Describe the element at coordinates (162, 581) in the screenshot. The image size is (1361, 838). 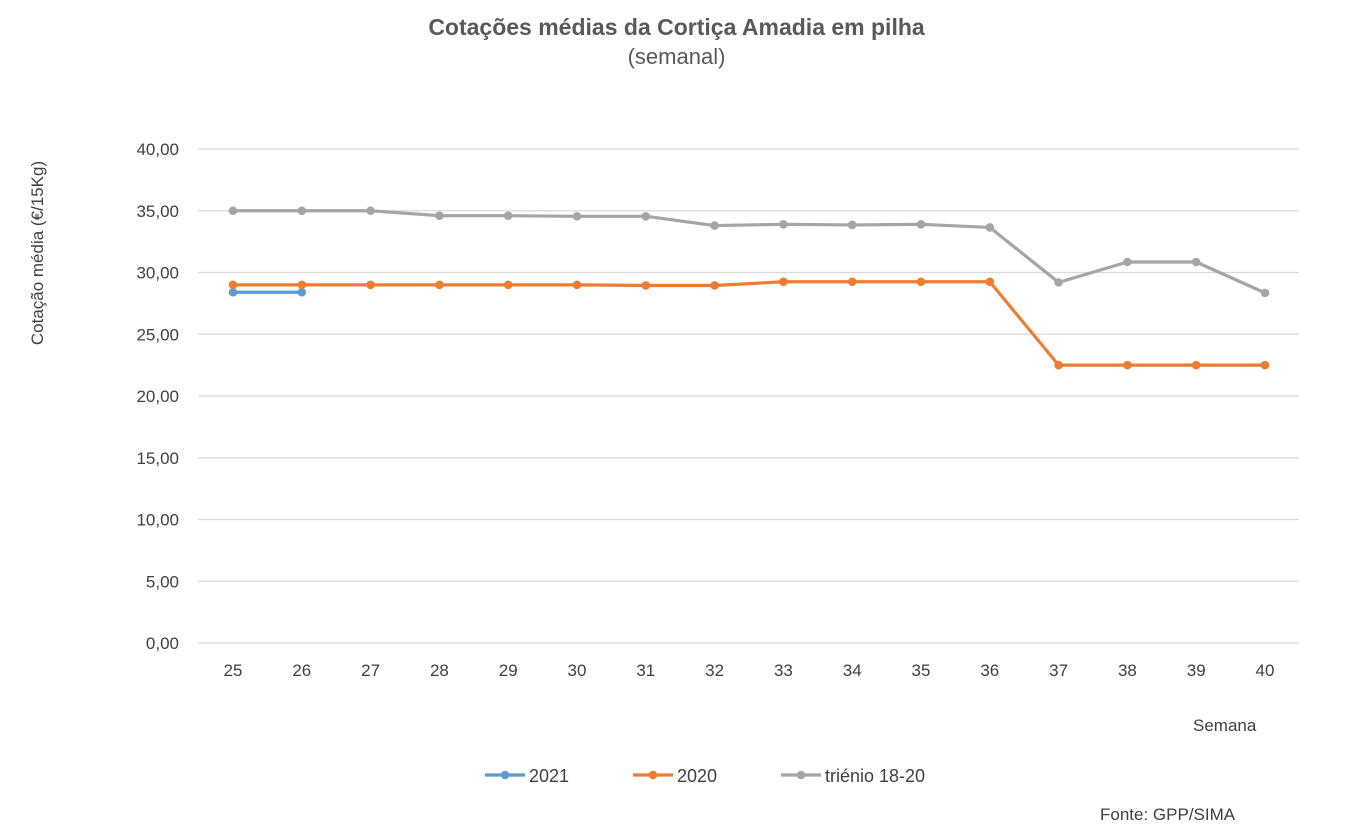
I see `y-tick-label: 5,00` at that location.